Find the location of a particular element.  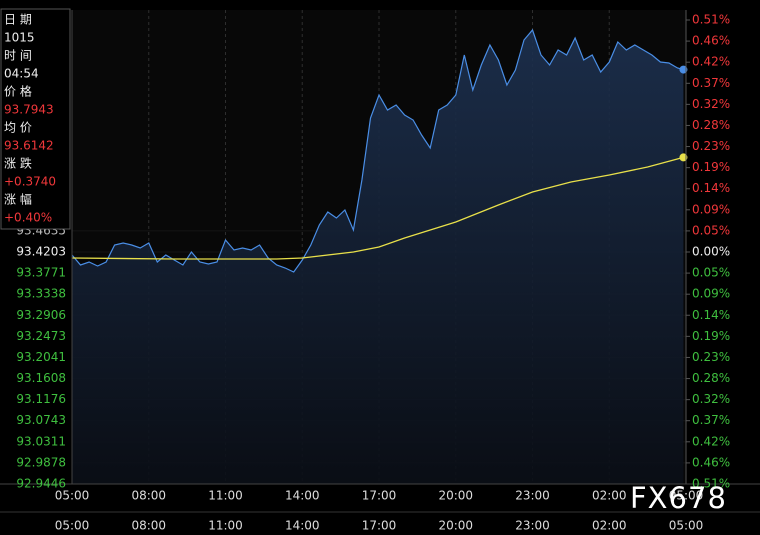

y-tick-label: 93.2906 is located at coordinates (41, 315).